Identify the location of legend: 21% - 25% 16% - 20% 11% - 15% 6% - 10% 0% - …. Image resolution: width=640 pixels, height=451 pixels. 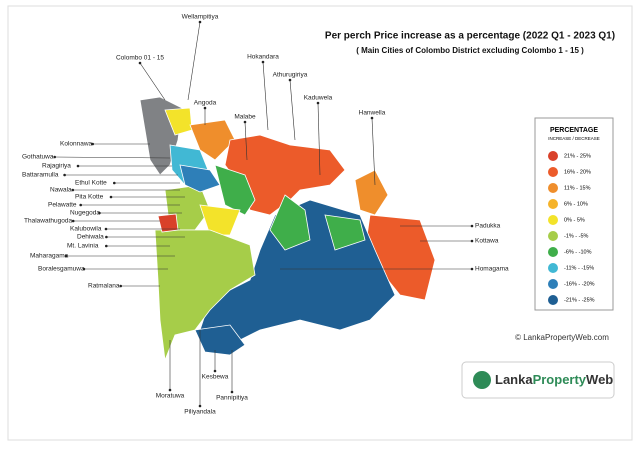
(571, 228).